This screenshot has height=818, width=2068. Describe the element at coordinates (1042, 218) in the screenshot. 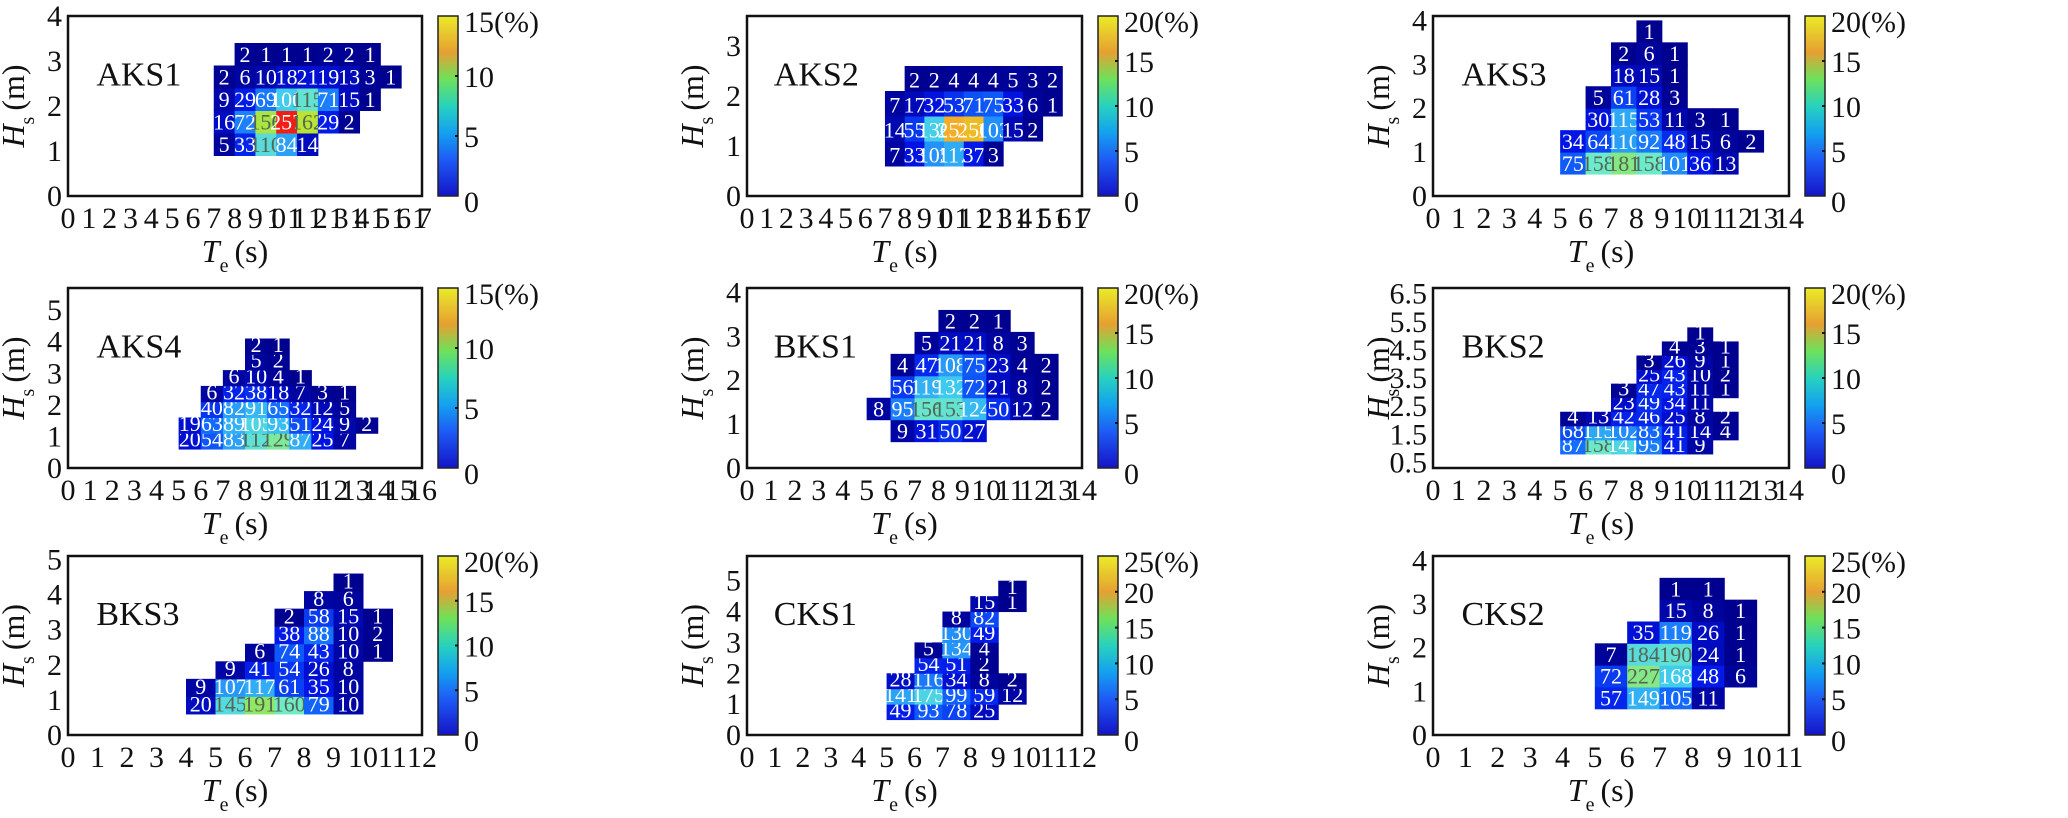

I see `x-tick-label: 15` at that location.